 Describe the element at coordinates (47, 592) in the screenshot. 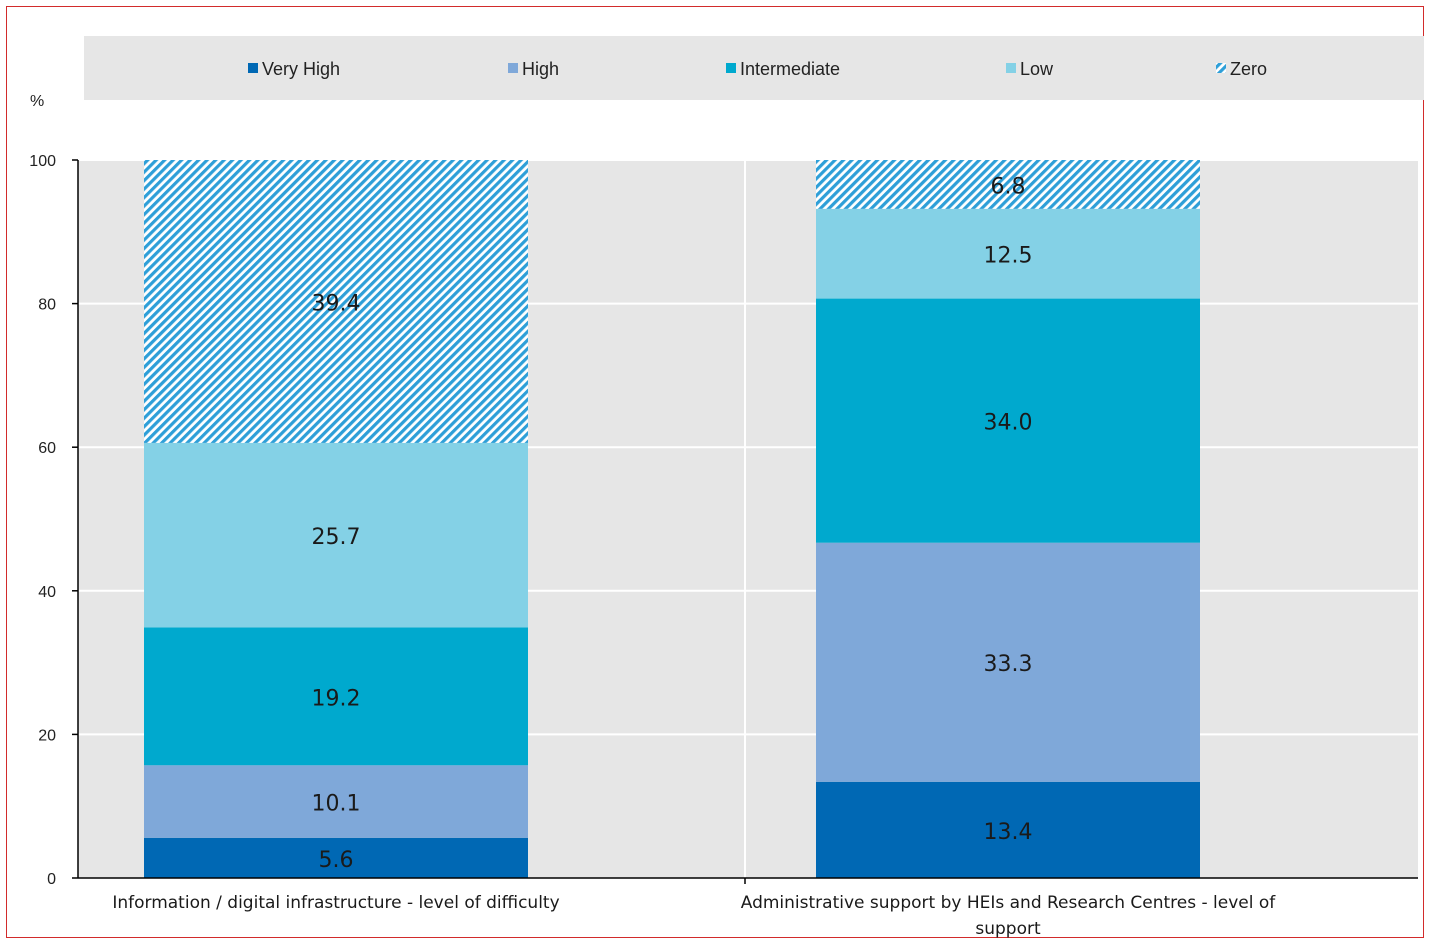

I see `y-tick-label: 40` at that location.